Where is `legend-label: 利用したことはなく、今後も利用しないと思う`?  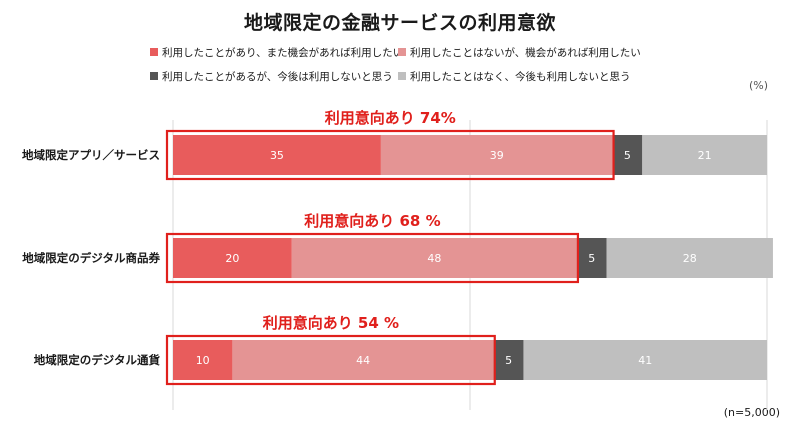
legend-label: 利用したことはなく、今後も利用しないと思う is located at coordinates (520, 77).